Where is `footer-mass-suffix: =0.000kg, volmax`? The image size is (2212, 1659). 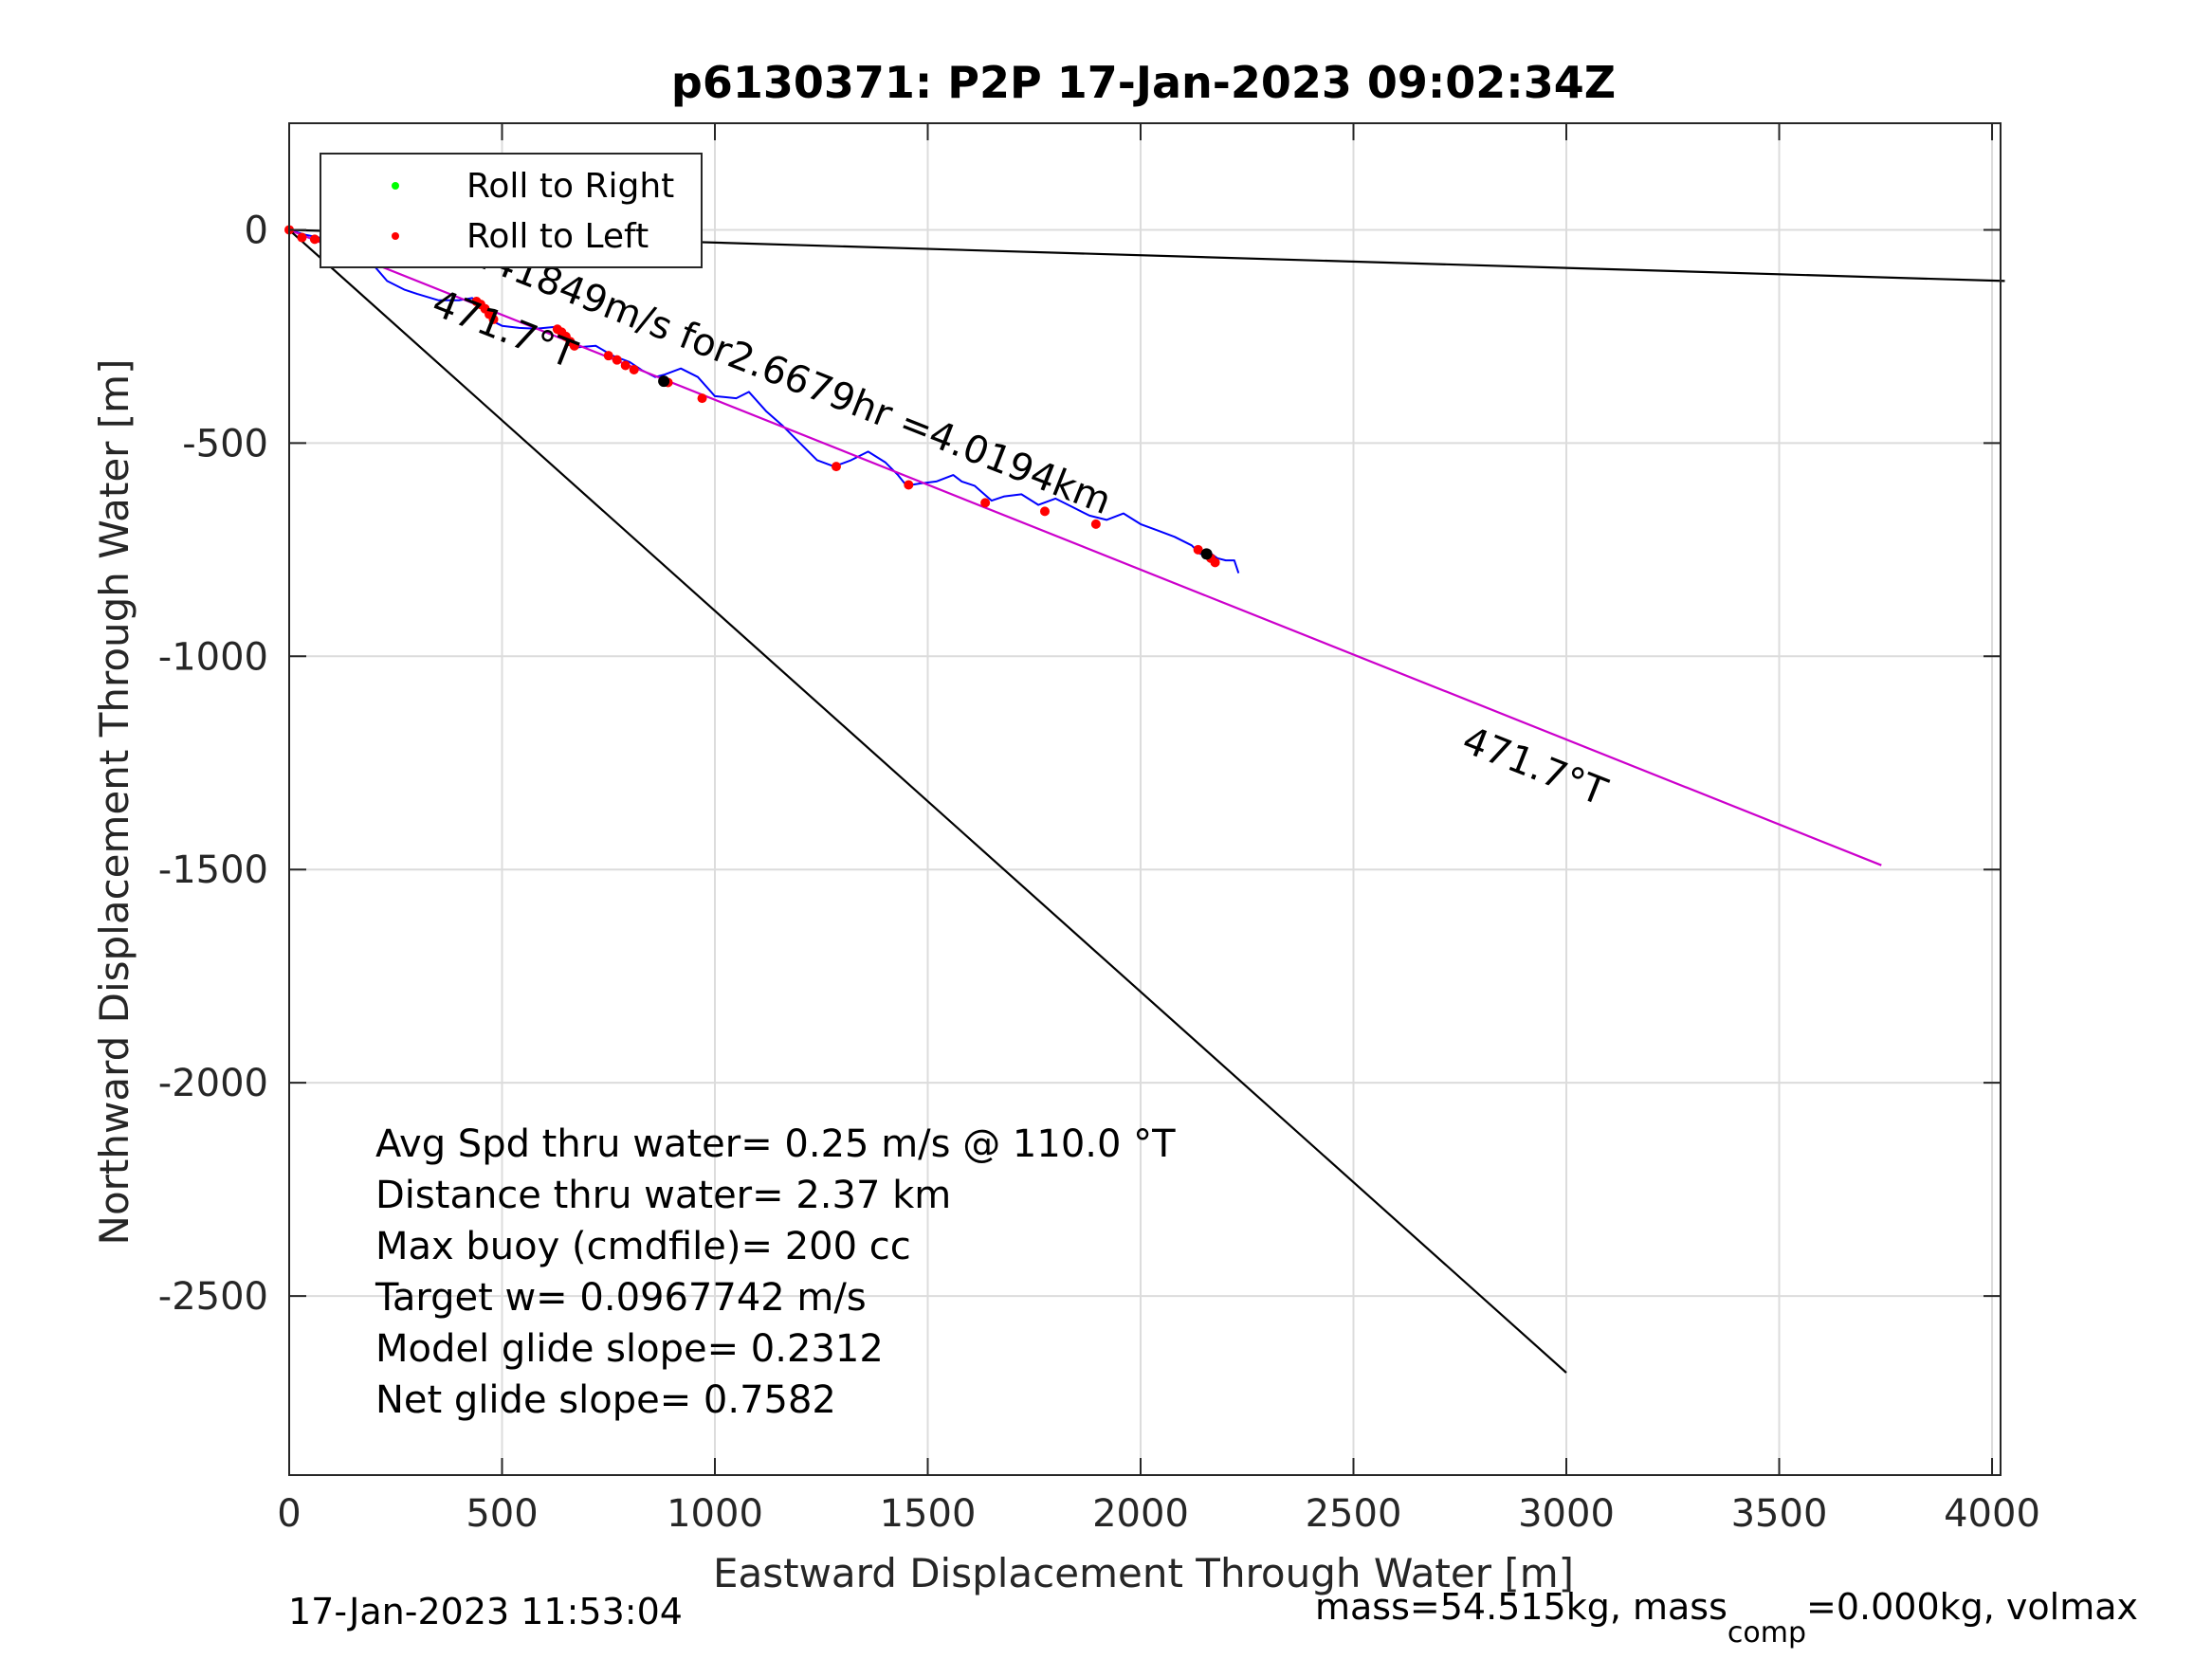
footer-mass-suffix: =0.000kg, volmax is located at coordinates (1972, 1607).